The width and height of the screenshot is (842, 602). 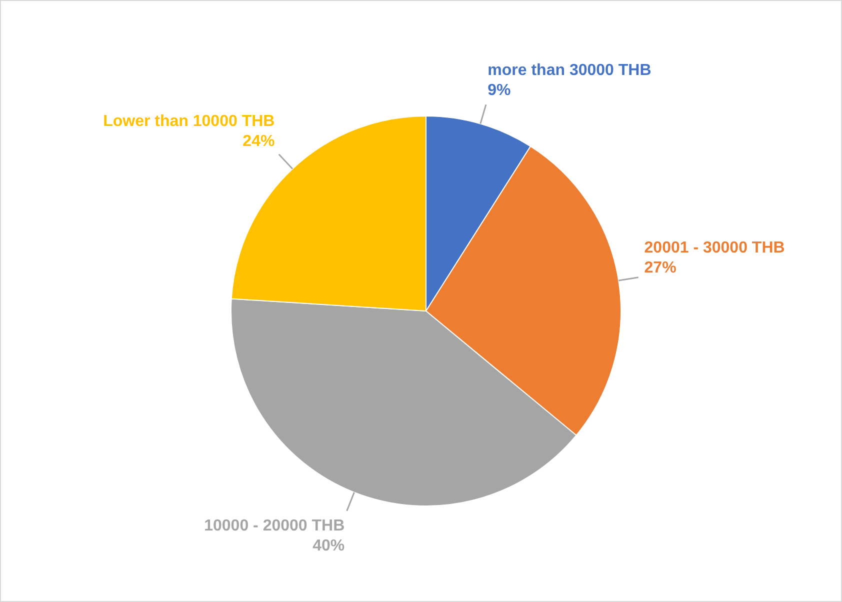 What do you see at coordinates (714, 247) in the screenshot?
I see `slice-label: 20001 - 30000 THB` at bounding box center [714, 247].